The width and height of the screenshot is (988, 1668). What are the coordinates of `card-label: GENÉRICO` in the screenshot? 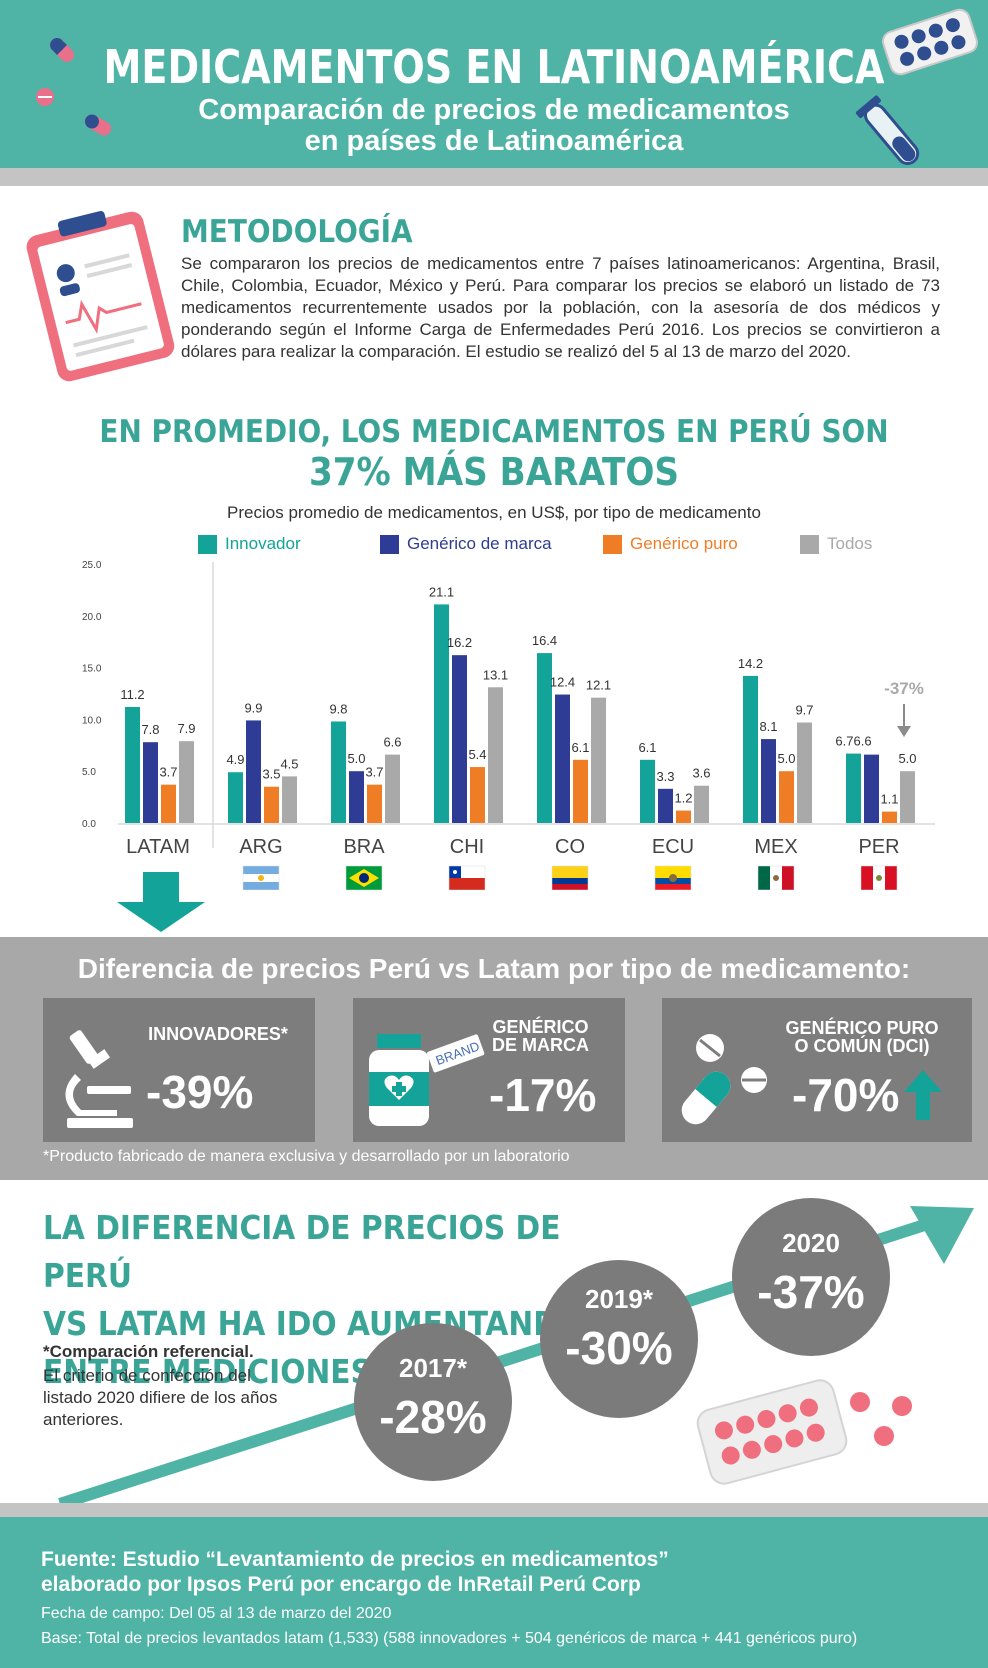 It's located at (540, 1027).